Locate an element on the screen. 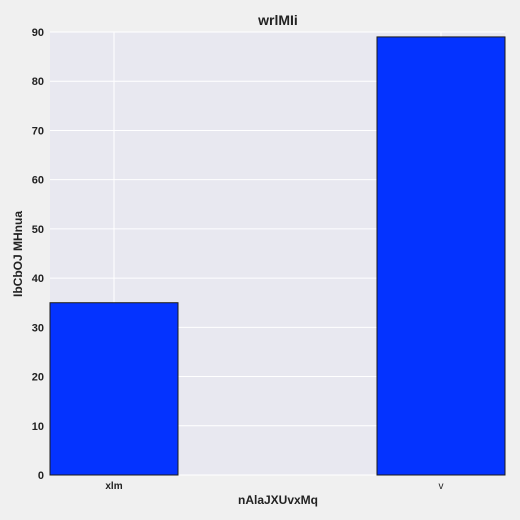 Image resolution: width=520 pixels, height=520 pixels. chart-title: wrlMIi is located at coordinates (277, 20).